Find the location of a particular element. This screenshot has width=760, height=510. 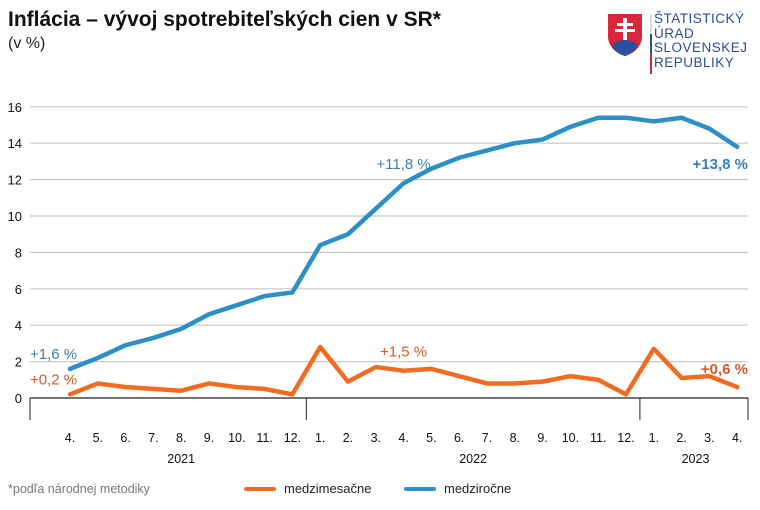

susr-logo: ŠTATISTICKÝ ÚRAD SLOVENSKEJ REPUBLIKY is located at coordinates (681, 42).